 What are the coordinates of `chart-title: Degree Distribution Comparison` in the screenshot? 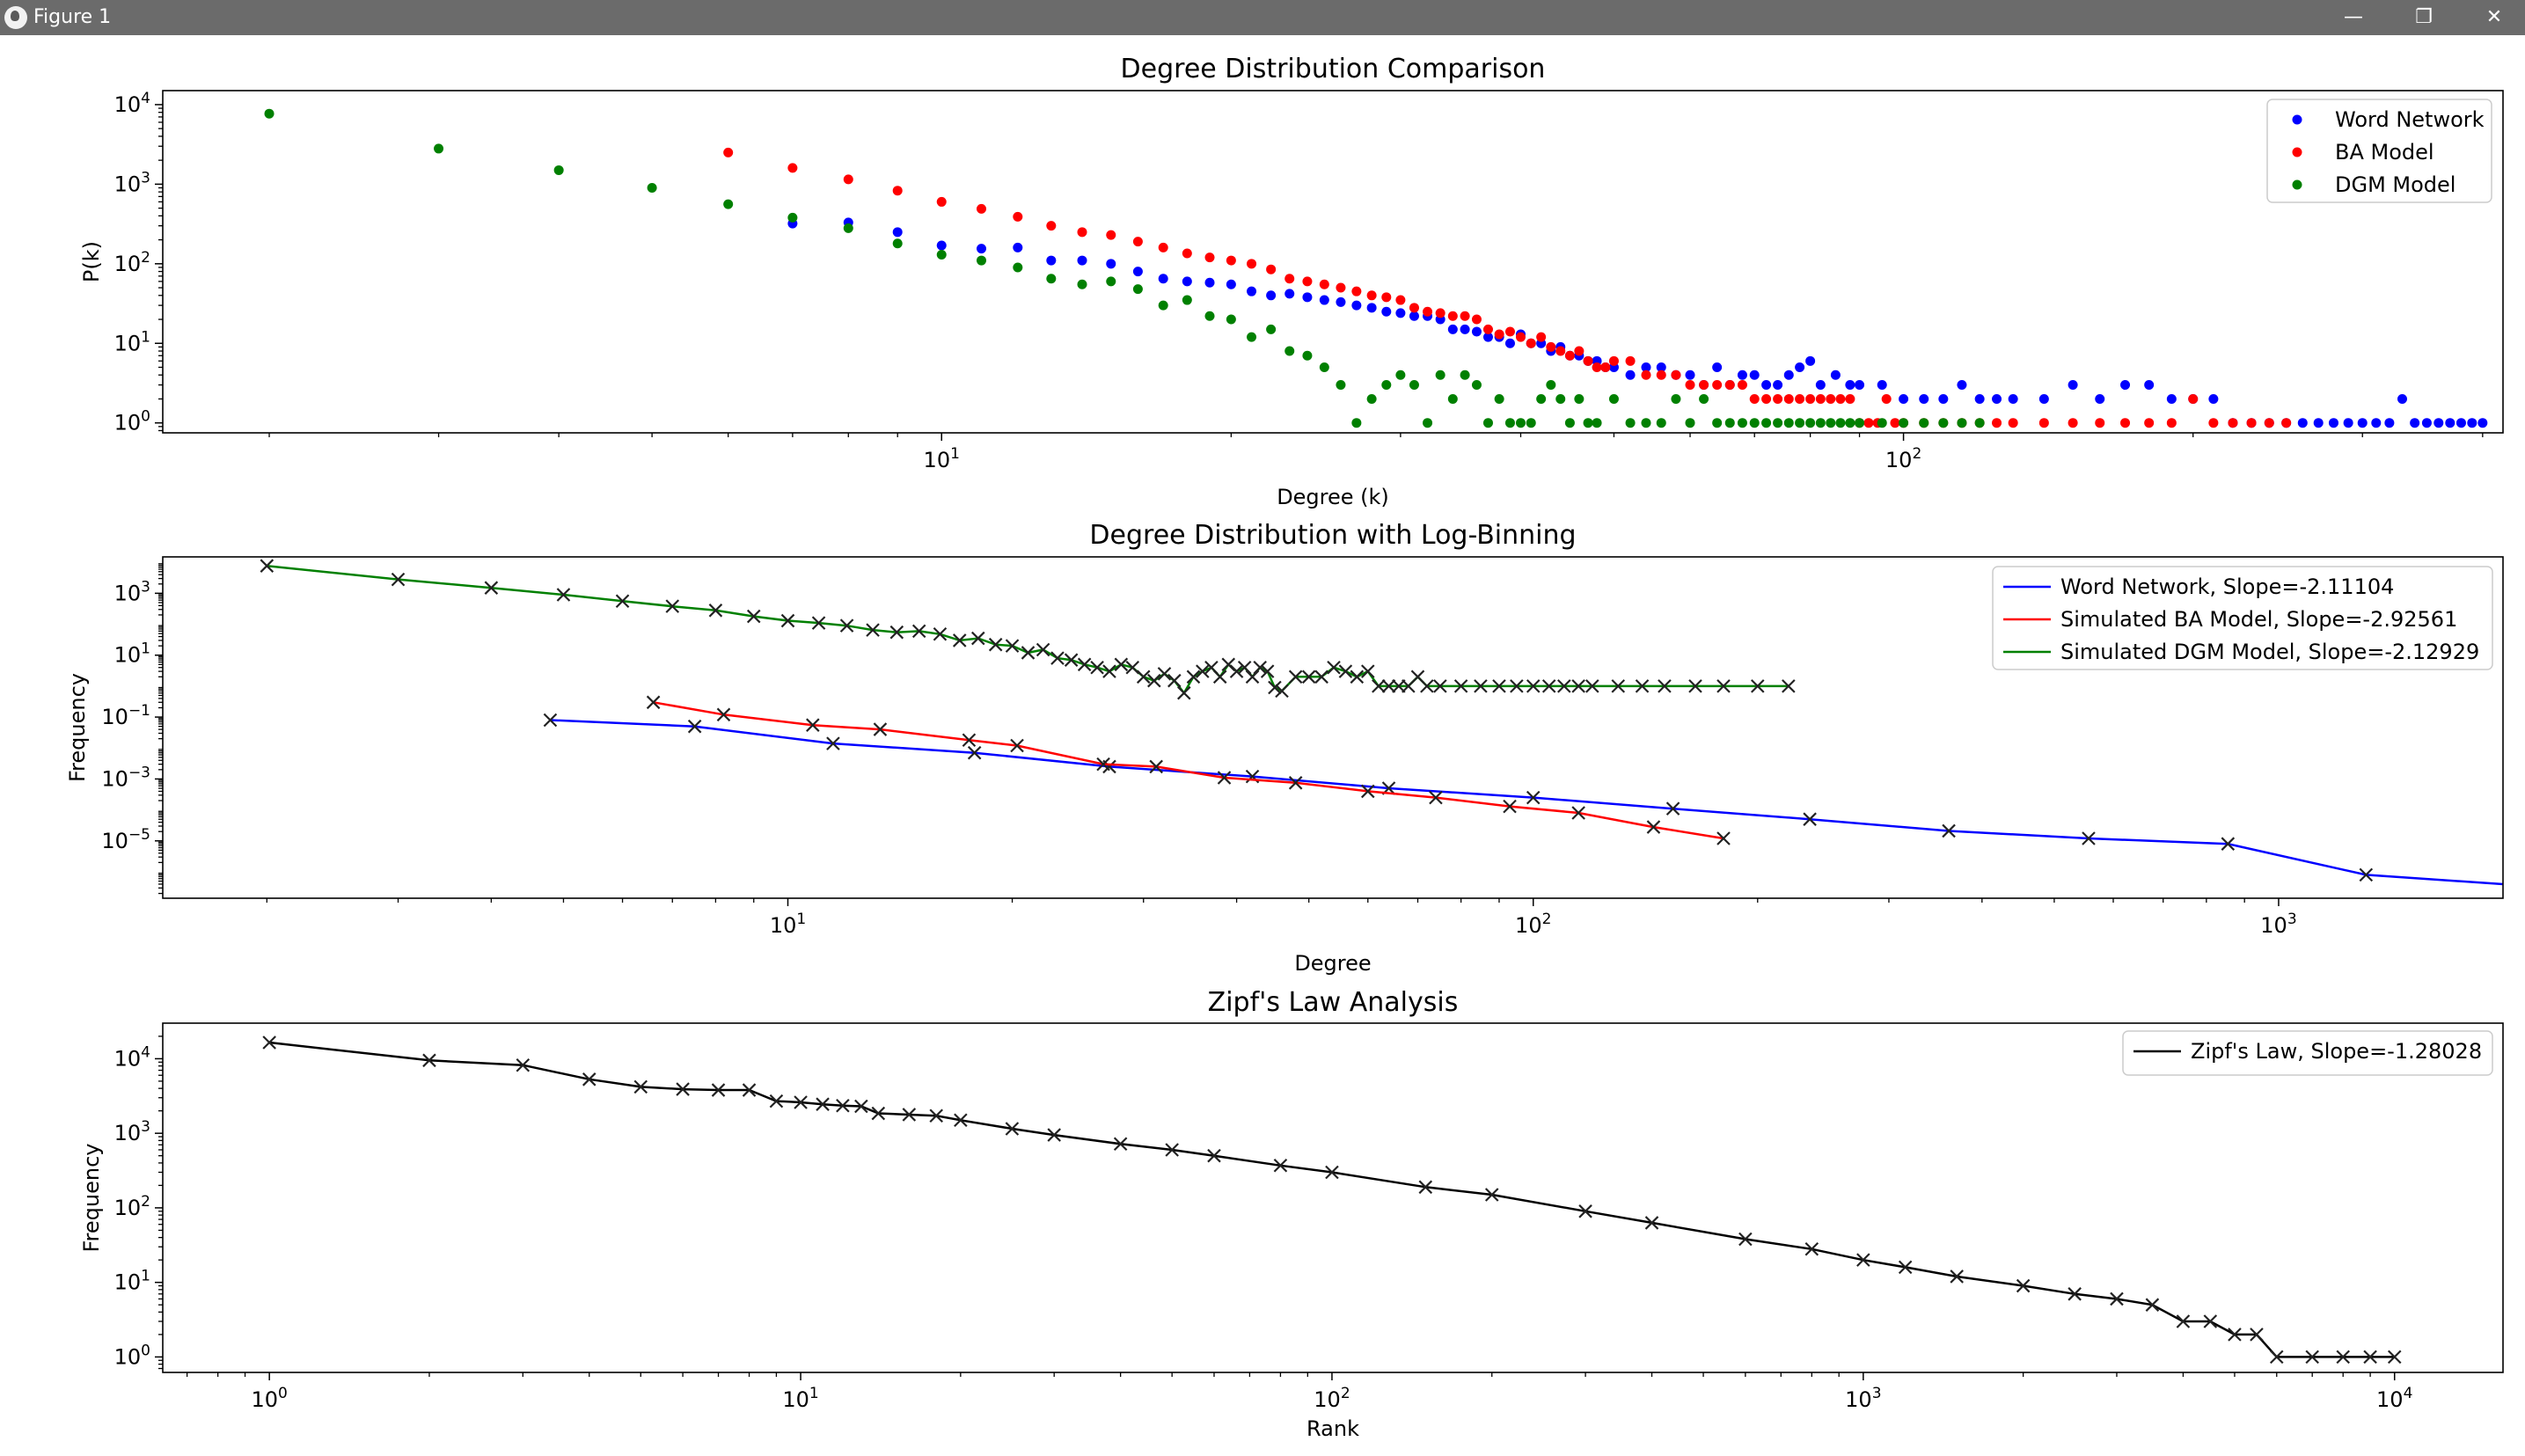 It's located at (1333, 69).